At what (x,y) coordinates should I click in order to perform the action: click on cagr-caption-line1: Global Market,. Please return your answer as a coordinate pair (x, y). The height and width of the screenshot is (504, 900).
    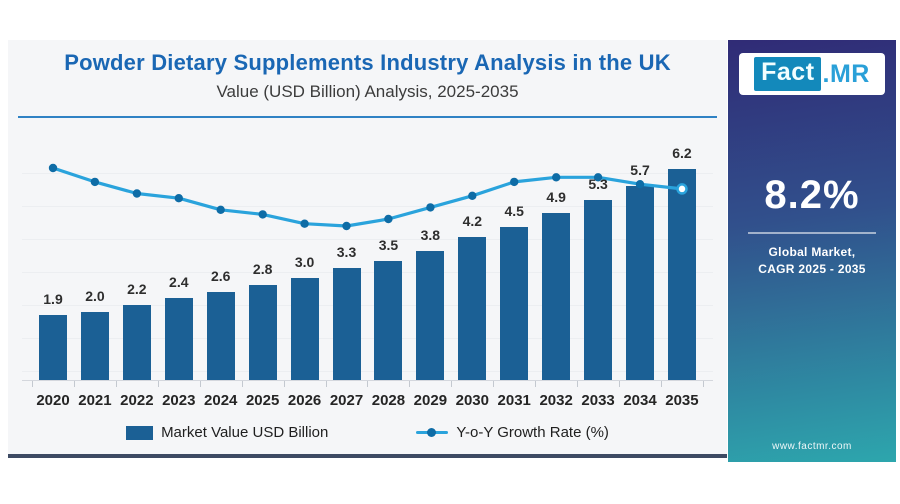
    Looking at the image, I should click on (812, 252).